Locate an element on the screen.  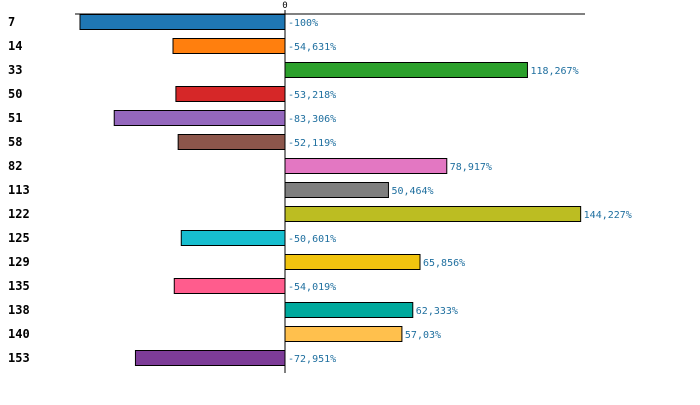
category-label: 50 is located at coordinates (15, 94).